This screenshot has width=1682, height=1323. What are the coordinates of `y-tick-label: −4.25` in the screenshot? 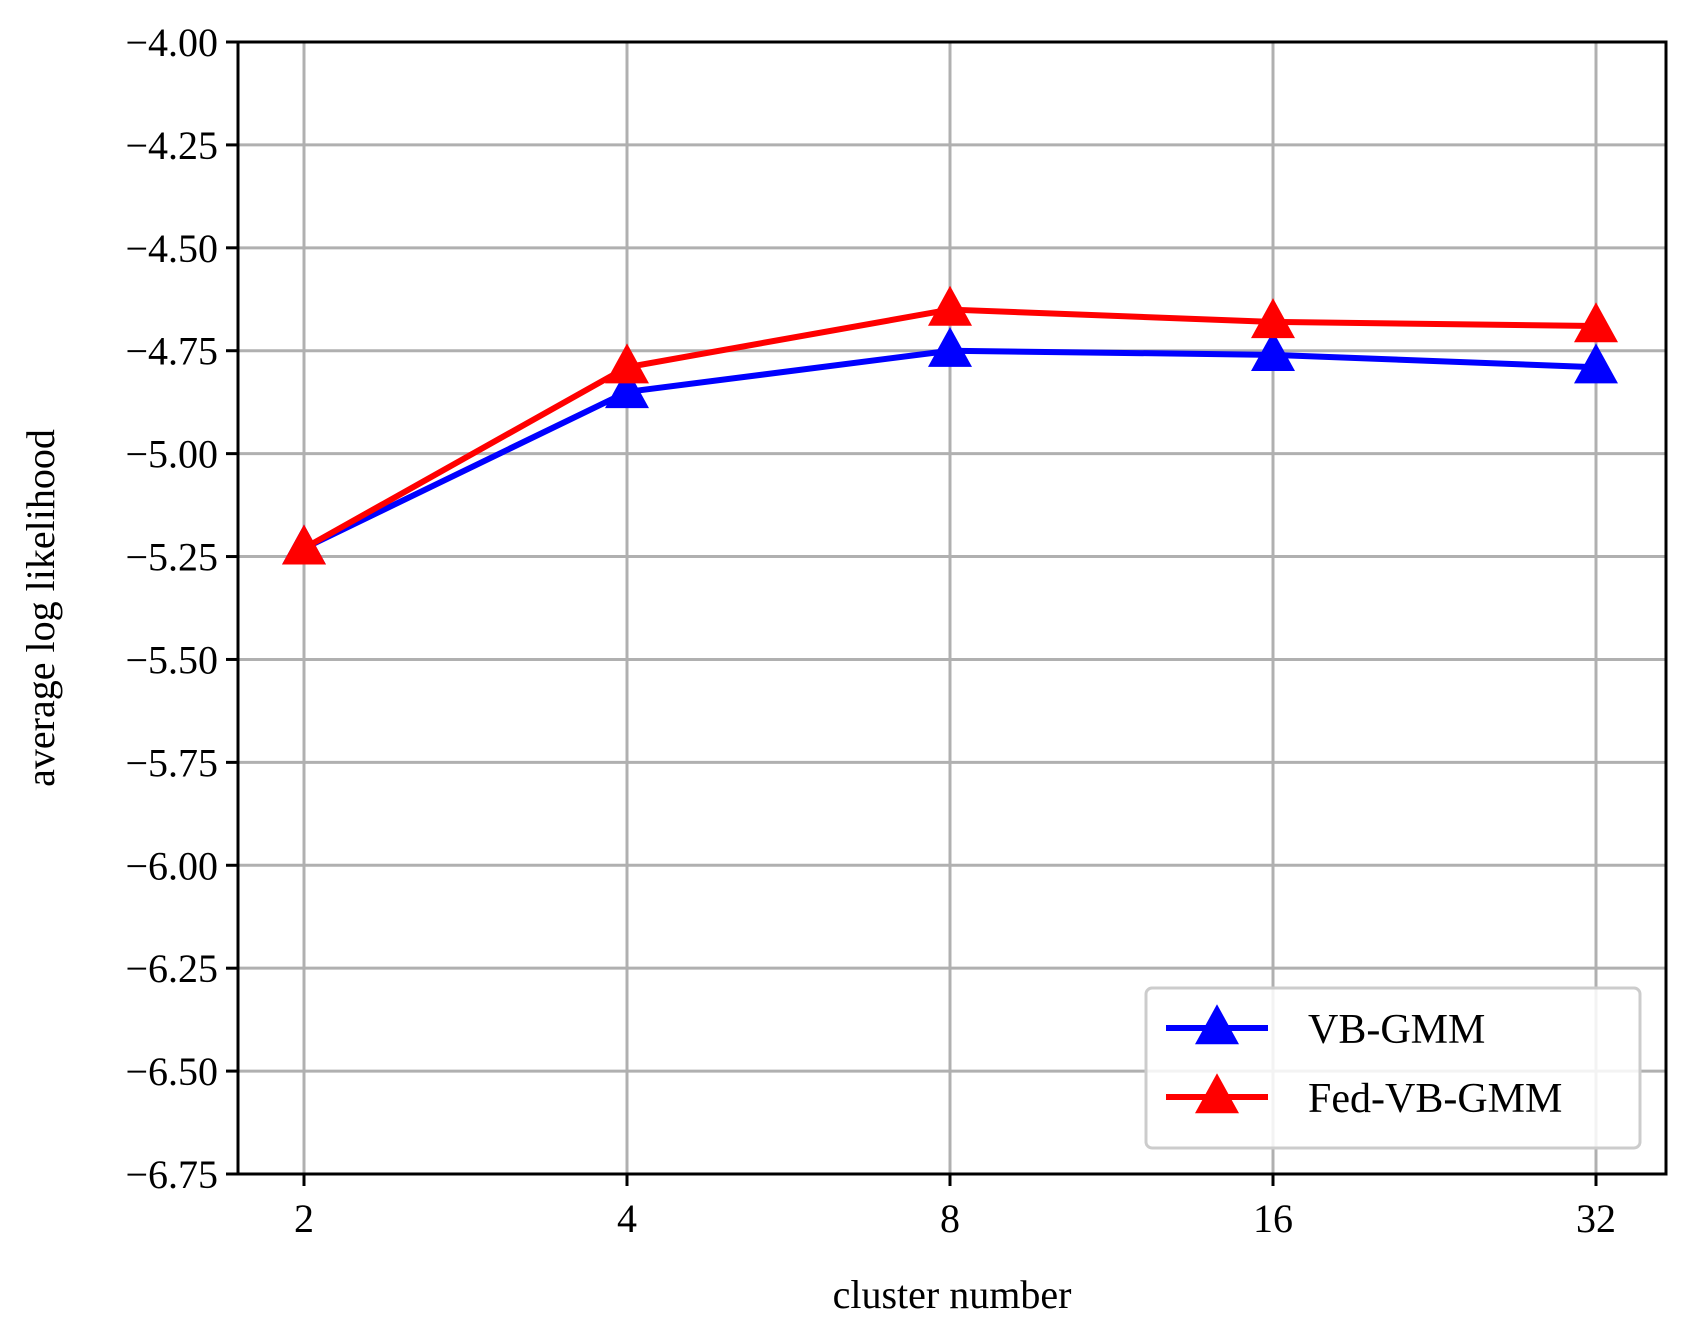 It's located at (171, 145).